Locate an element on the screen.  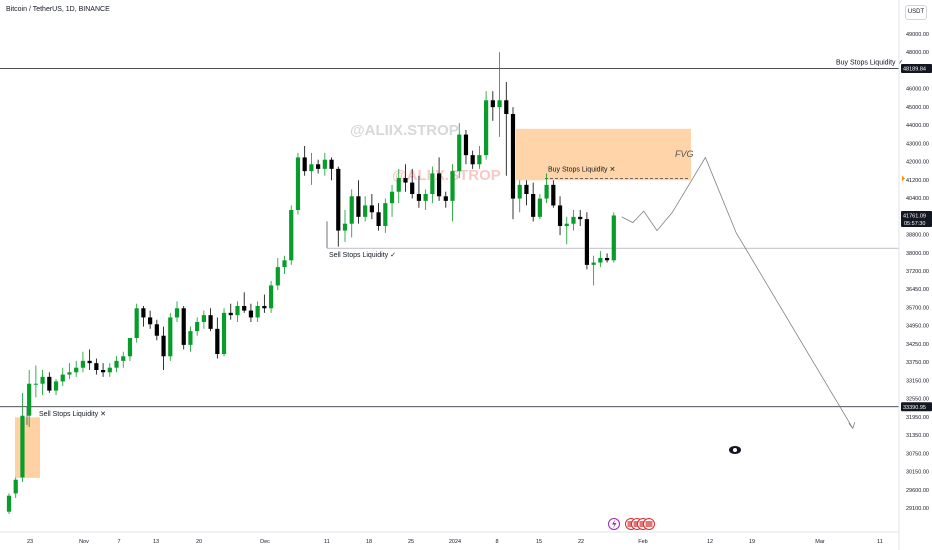
price-tick-label: 37200.00 is located at coordinates (917, 272).